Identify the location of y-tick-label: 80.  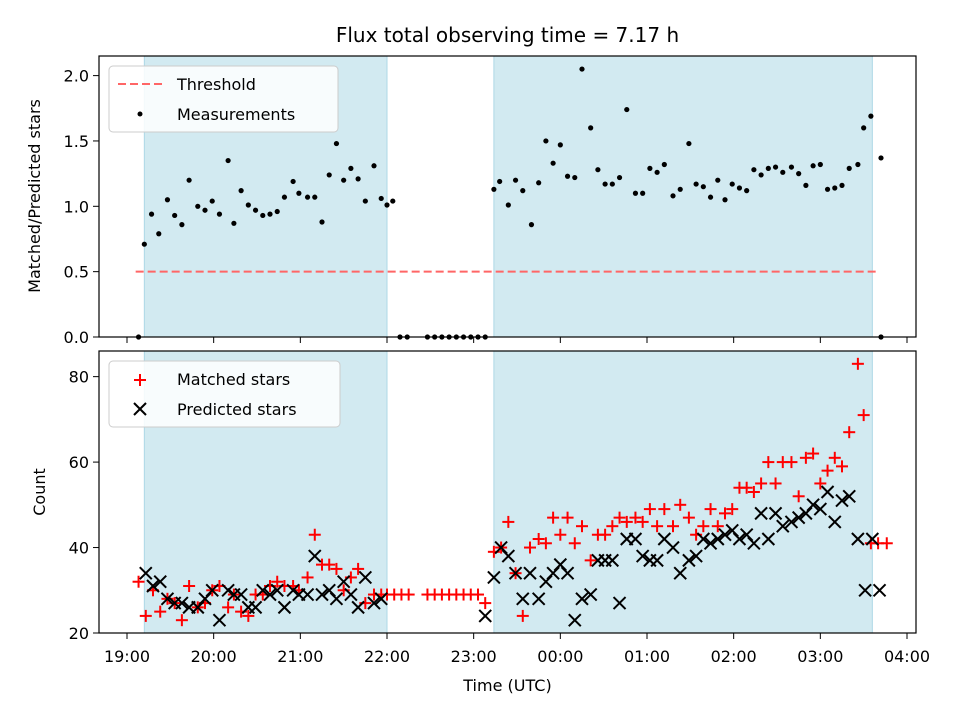
(79, 377).